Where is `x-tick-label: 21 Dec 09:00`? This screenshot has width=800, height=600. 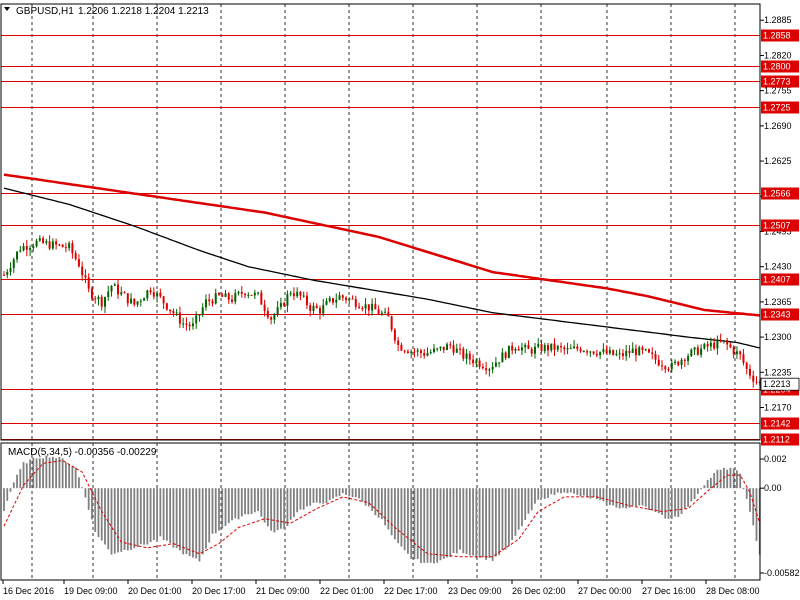 x-tick-label: 21 Dec 09:00 is located at coordinates (283, 591).